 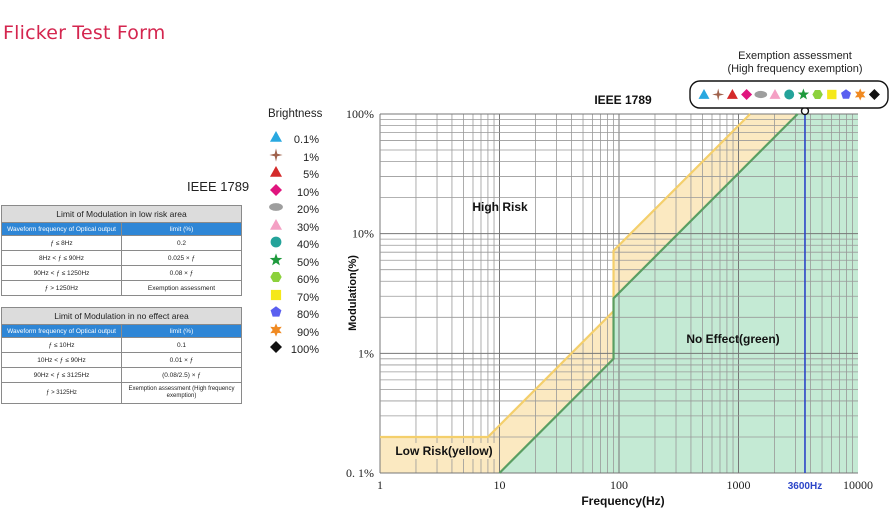 I want to click on ellipse-marker-icon, so click(x=276, y=207).